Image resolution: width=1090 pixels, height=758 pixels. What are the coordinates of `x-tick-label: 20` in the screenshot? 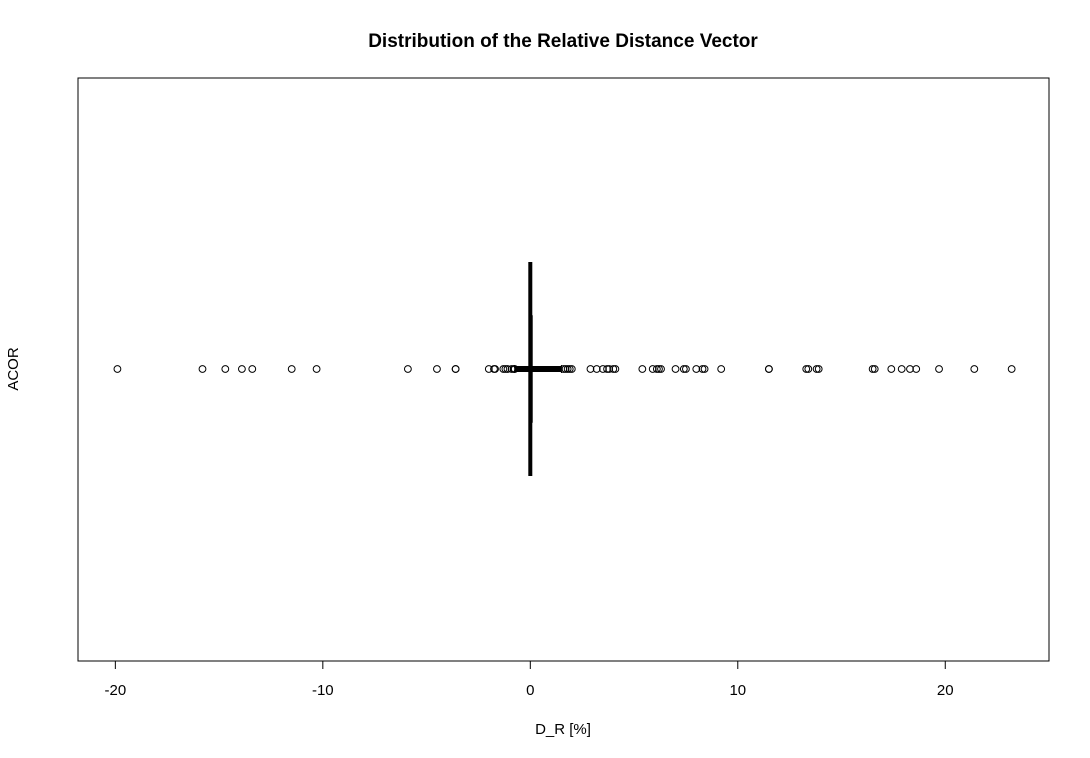 It's located at (945, 690).